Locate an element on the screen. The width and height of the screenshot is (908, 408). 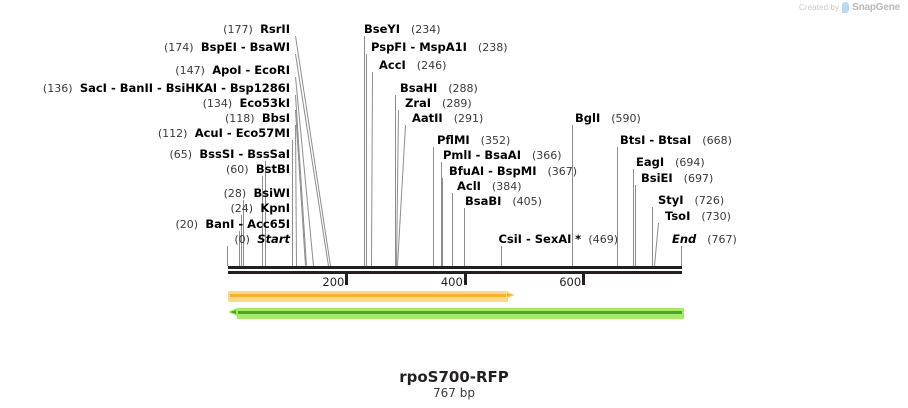
backbone-upper-line is located at coordinates (455, 267).